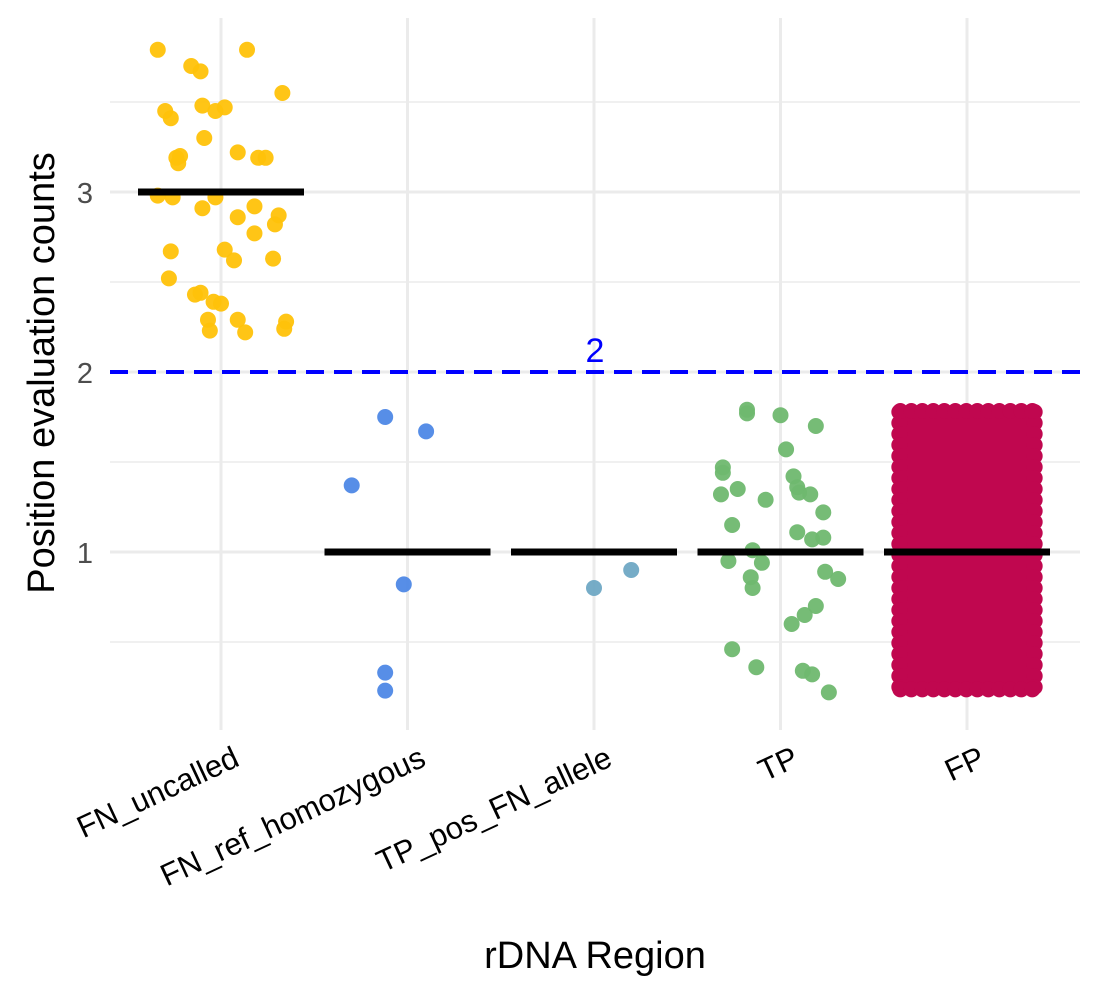 The width and height of the screenshot is (1100, 1000). I want to click on y-tick-label: 3, so click(85, 194).